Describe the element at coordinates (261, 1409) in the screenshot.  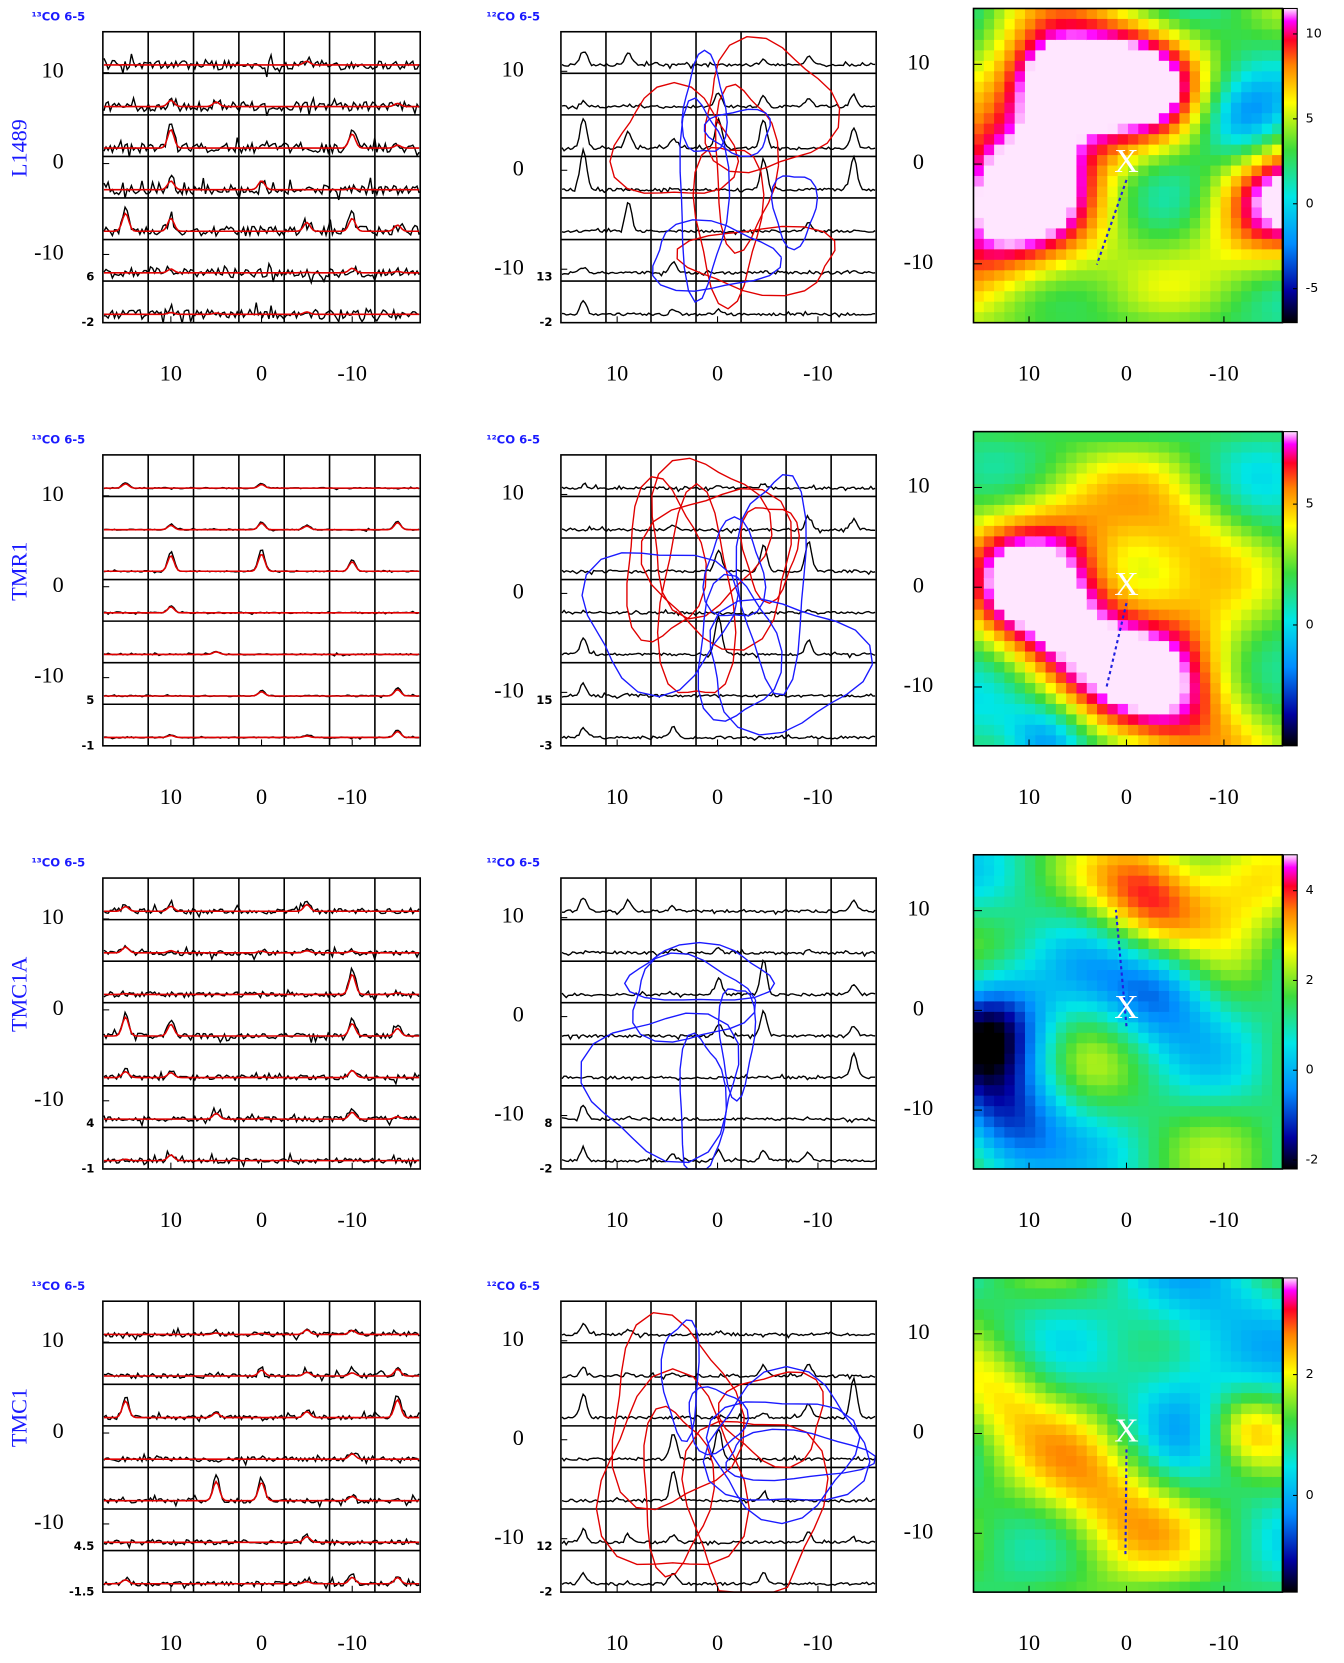
I see `spectrum-fit` at that location.